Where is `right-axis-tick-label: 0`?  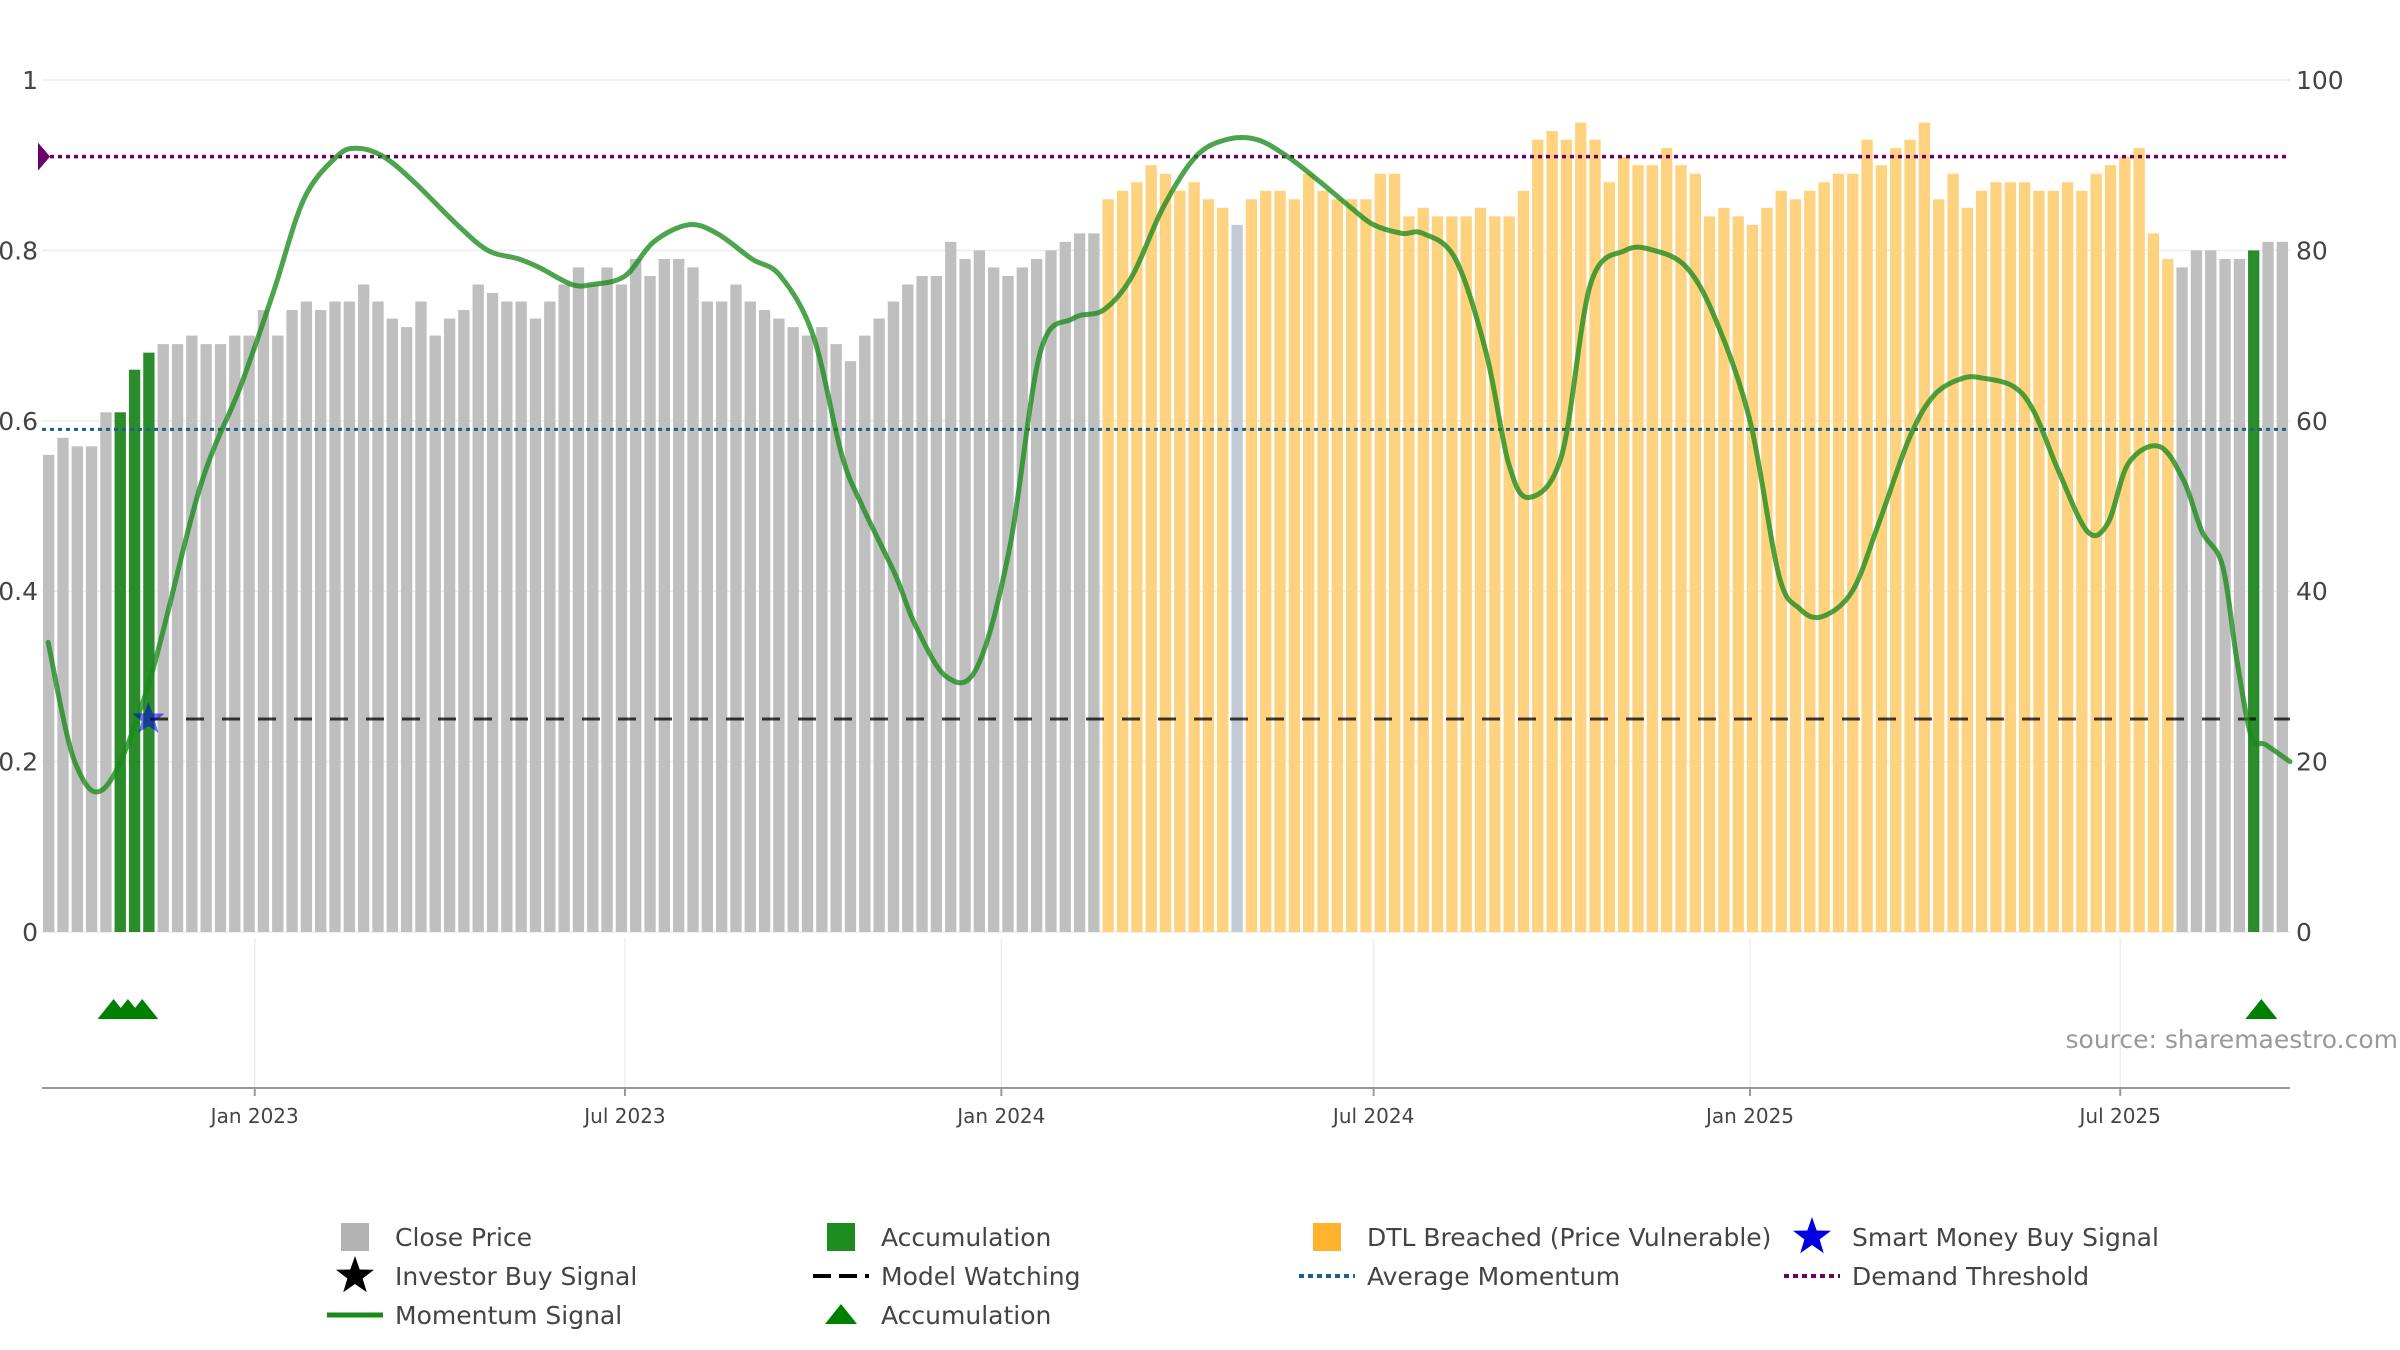 right-axis-tick-label: 0 is located at coordinates (2304, 932).